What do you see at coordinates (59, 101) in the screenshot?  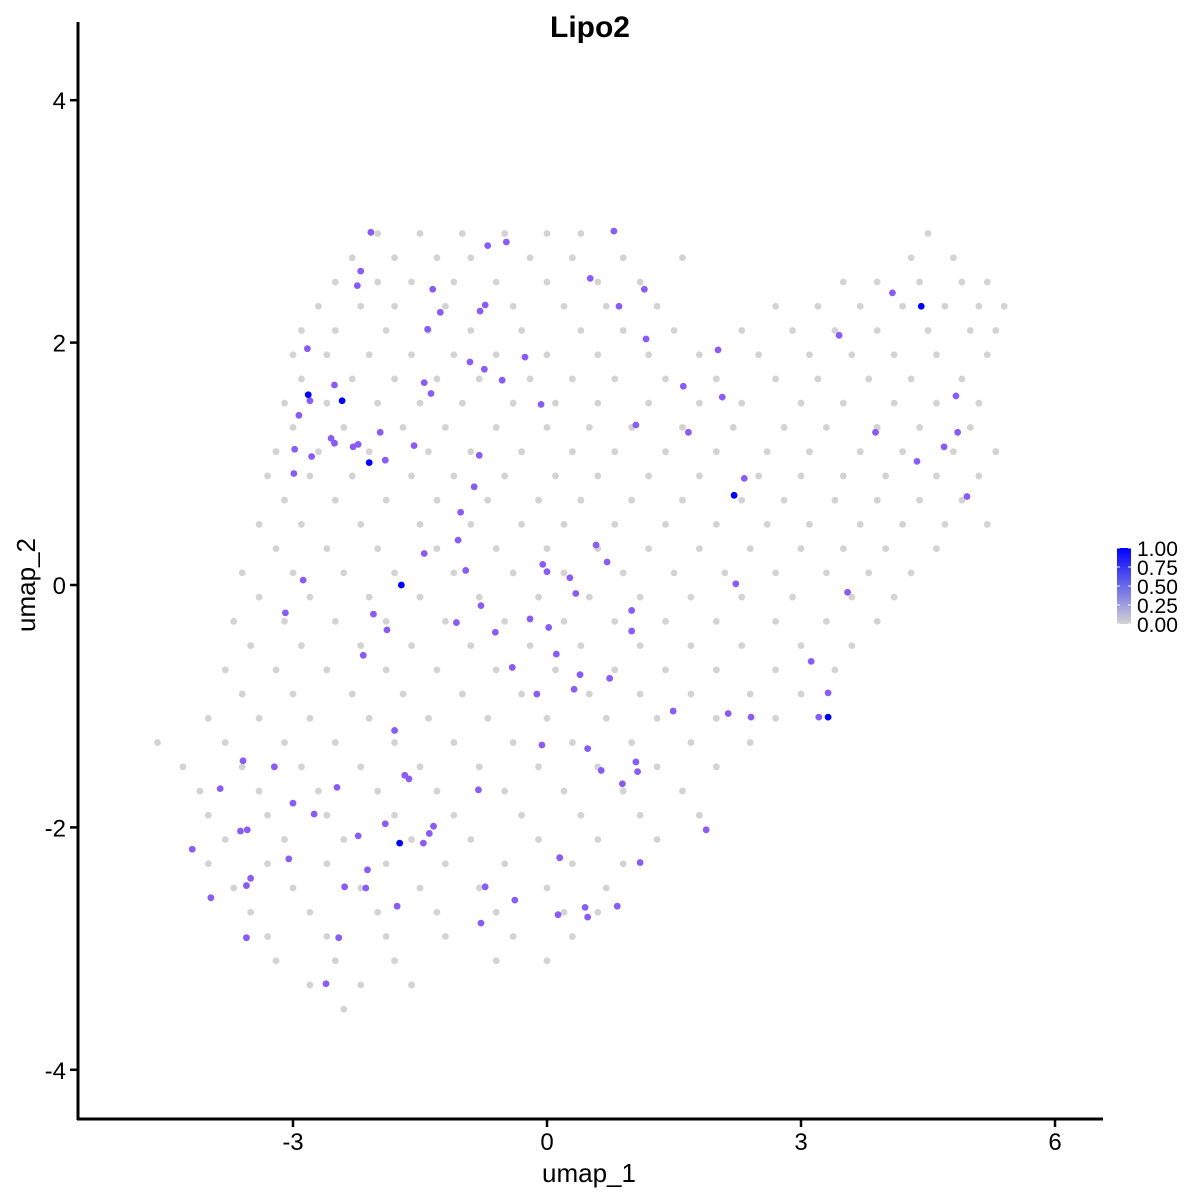 I see `y-tick-label: 4` at bounding box center [59, 101].